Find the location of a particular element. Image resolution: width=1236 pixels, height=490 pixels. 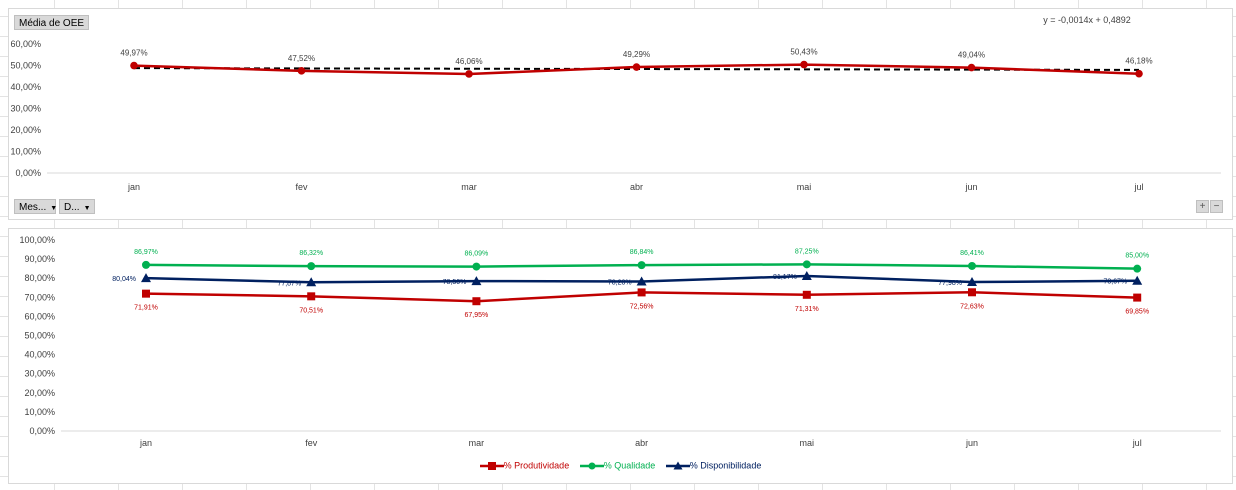

oee-field-label: Média de OEE is located at coordinates (52, 23).